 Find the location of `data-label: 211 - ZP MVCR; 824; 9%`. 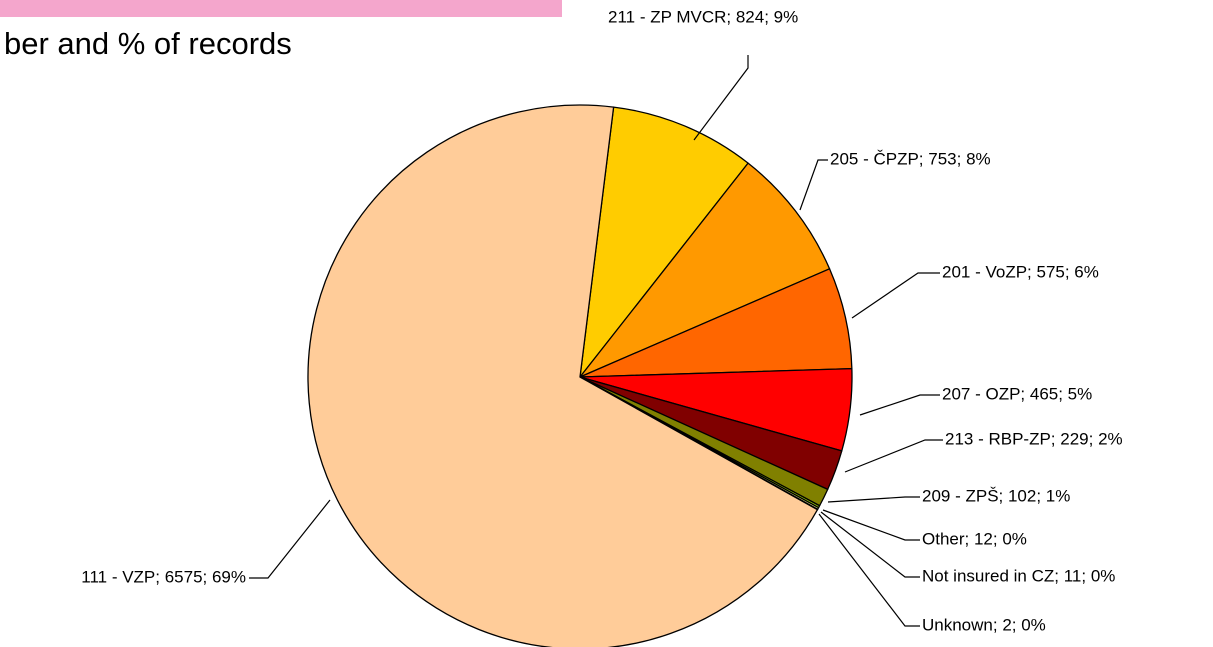

data-label: 211 - ZP MVCR; 824; 9% is located at coordinates (703, 16).